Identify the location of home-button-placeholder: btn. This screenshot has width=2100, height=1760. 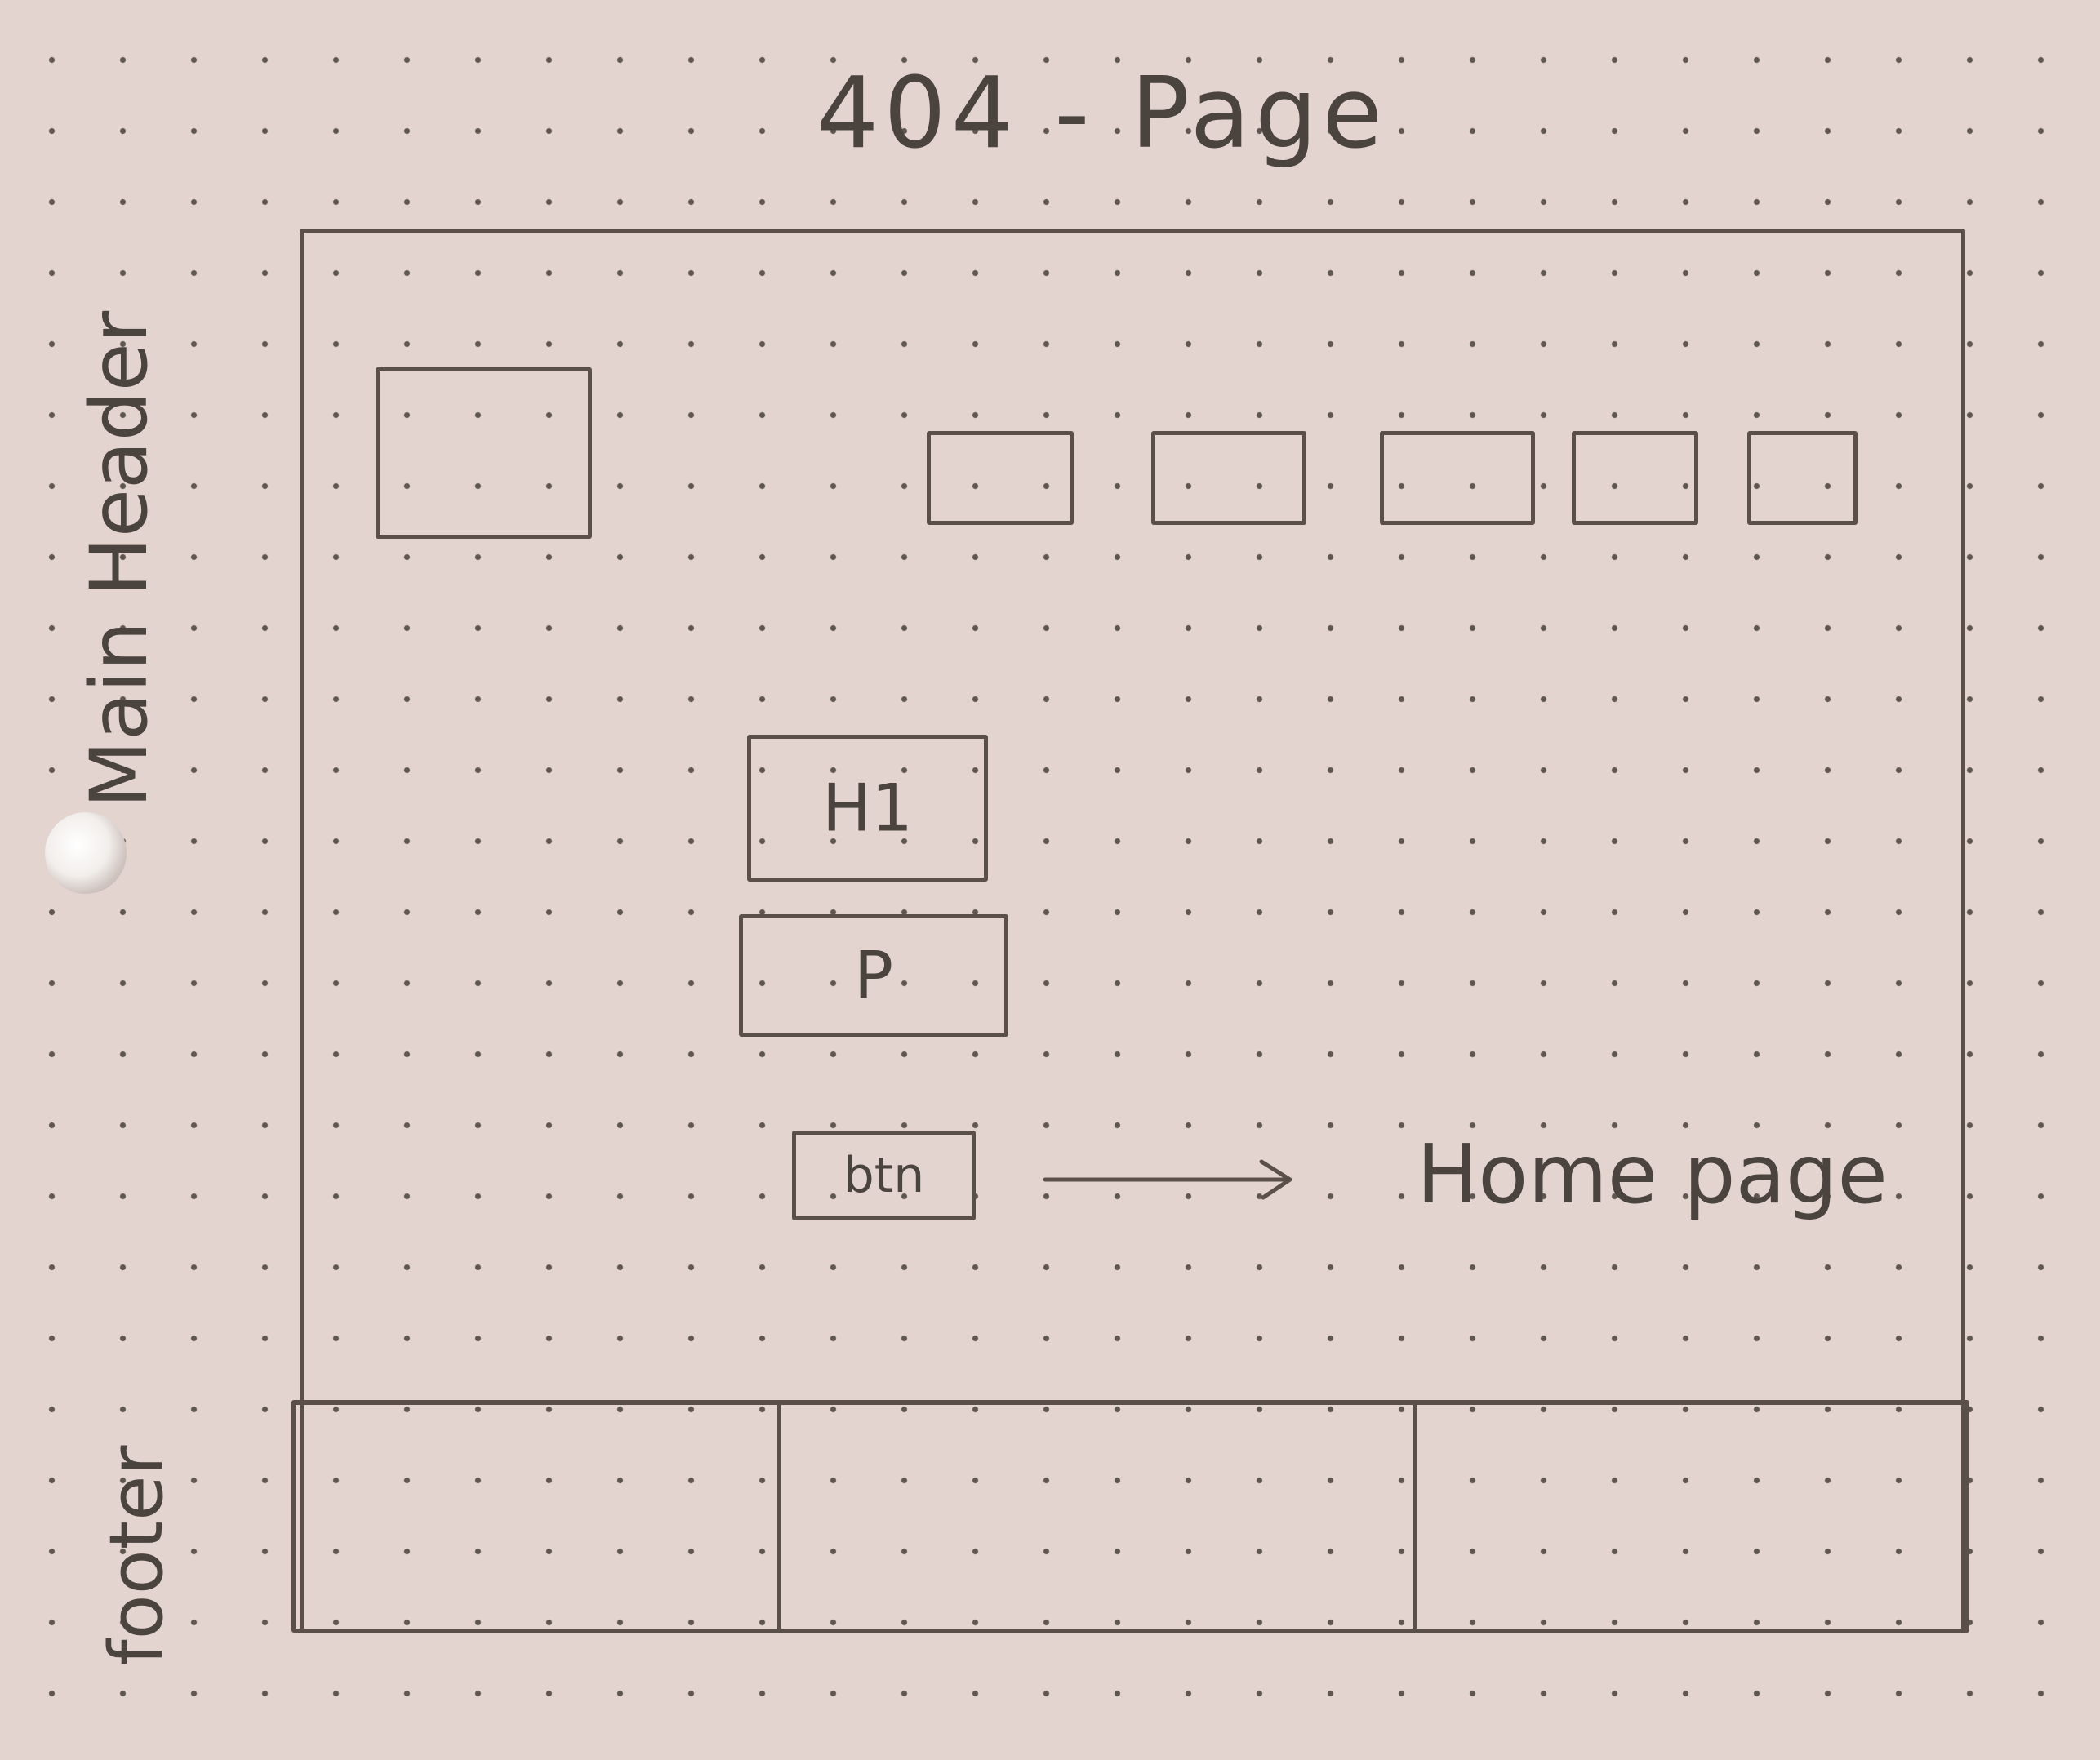
(884, 1176).